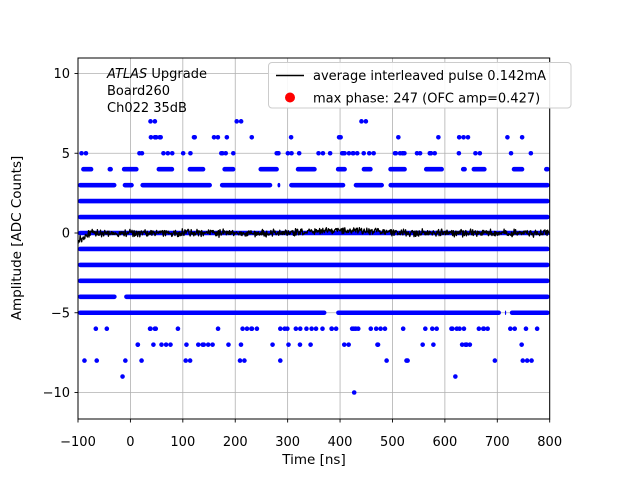 The image size is (640, 480). Describe the element at coordinates (314, 313) in the screenshot. I see `scatter-band-level--5` at that location.